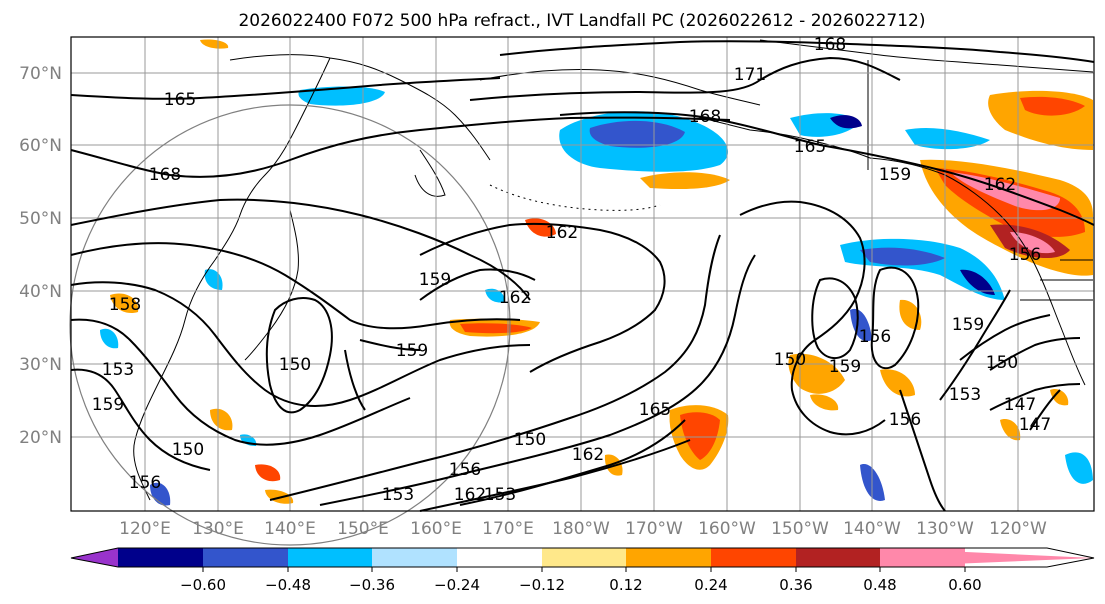 The width and height of the screenshot is (1105, 604). I want to click on coast-okhotsk-w, so click(272, 159).